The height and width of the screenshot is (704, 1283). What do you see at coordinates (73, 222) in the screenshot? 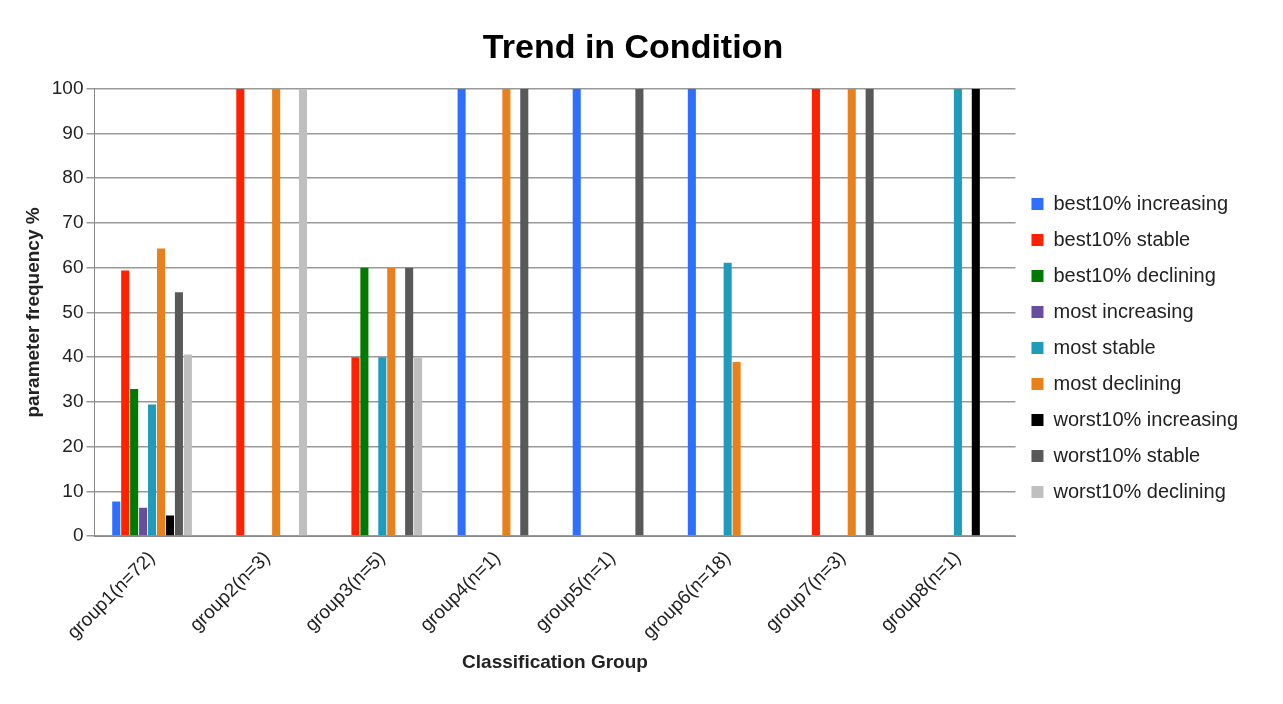
I see `y-tick-label: 70` at bounding box center [73, 222].